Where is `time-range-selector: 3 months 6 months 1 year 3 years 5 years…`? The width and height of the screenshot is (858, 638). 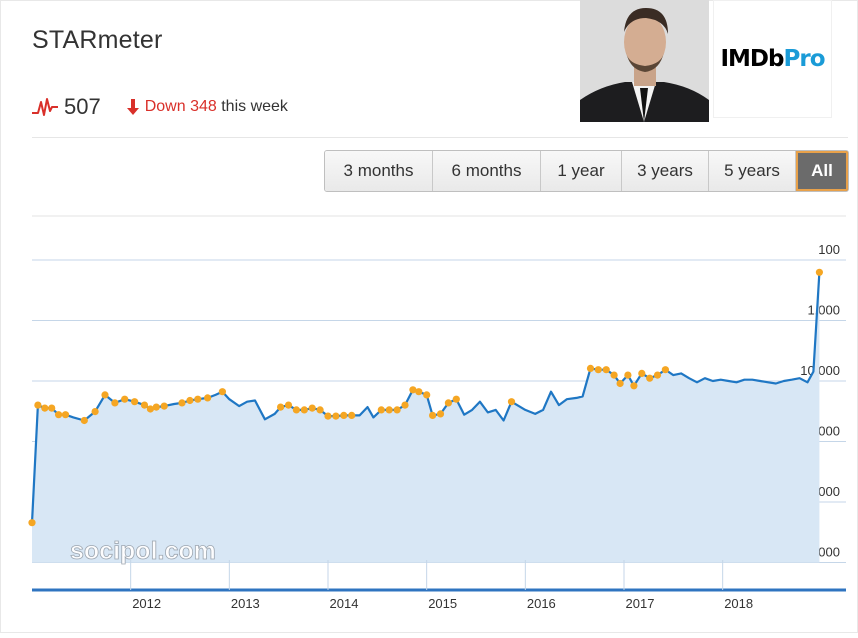
time-range-selector: 3 months 6 months 1 year 3 years 5 years… is located at coordinates (586, 171).